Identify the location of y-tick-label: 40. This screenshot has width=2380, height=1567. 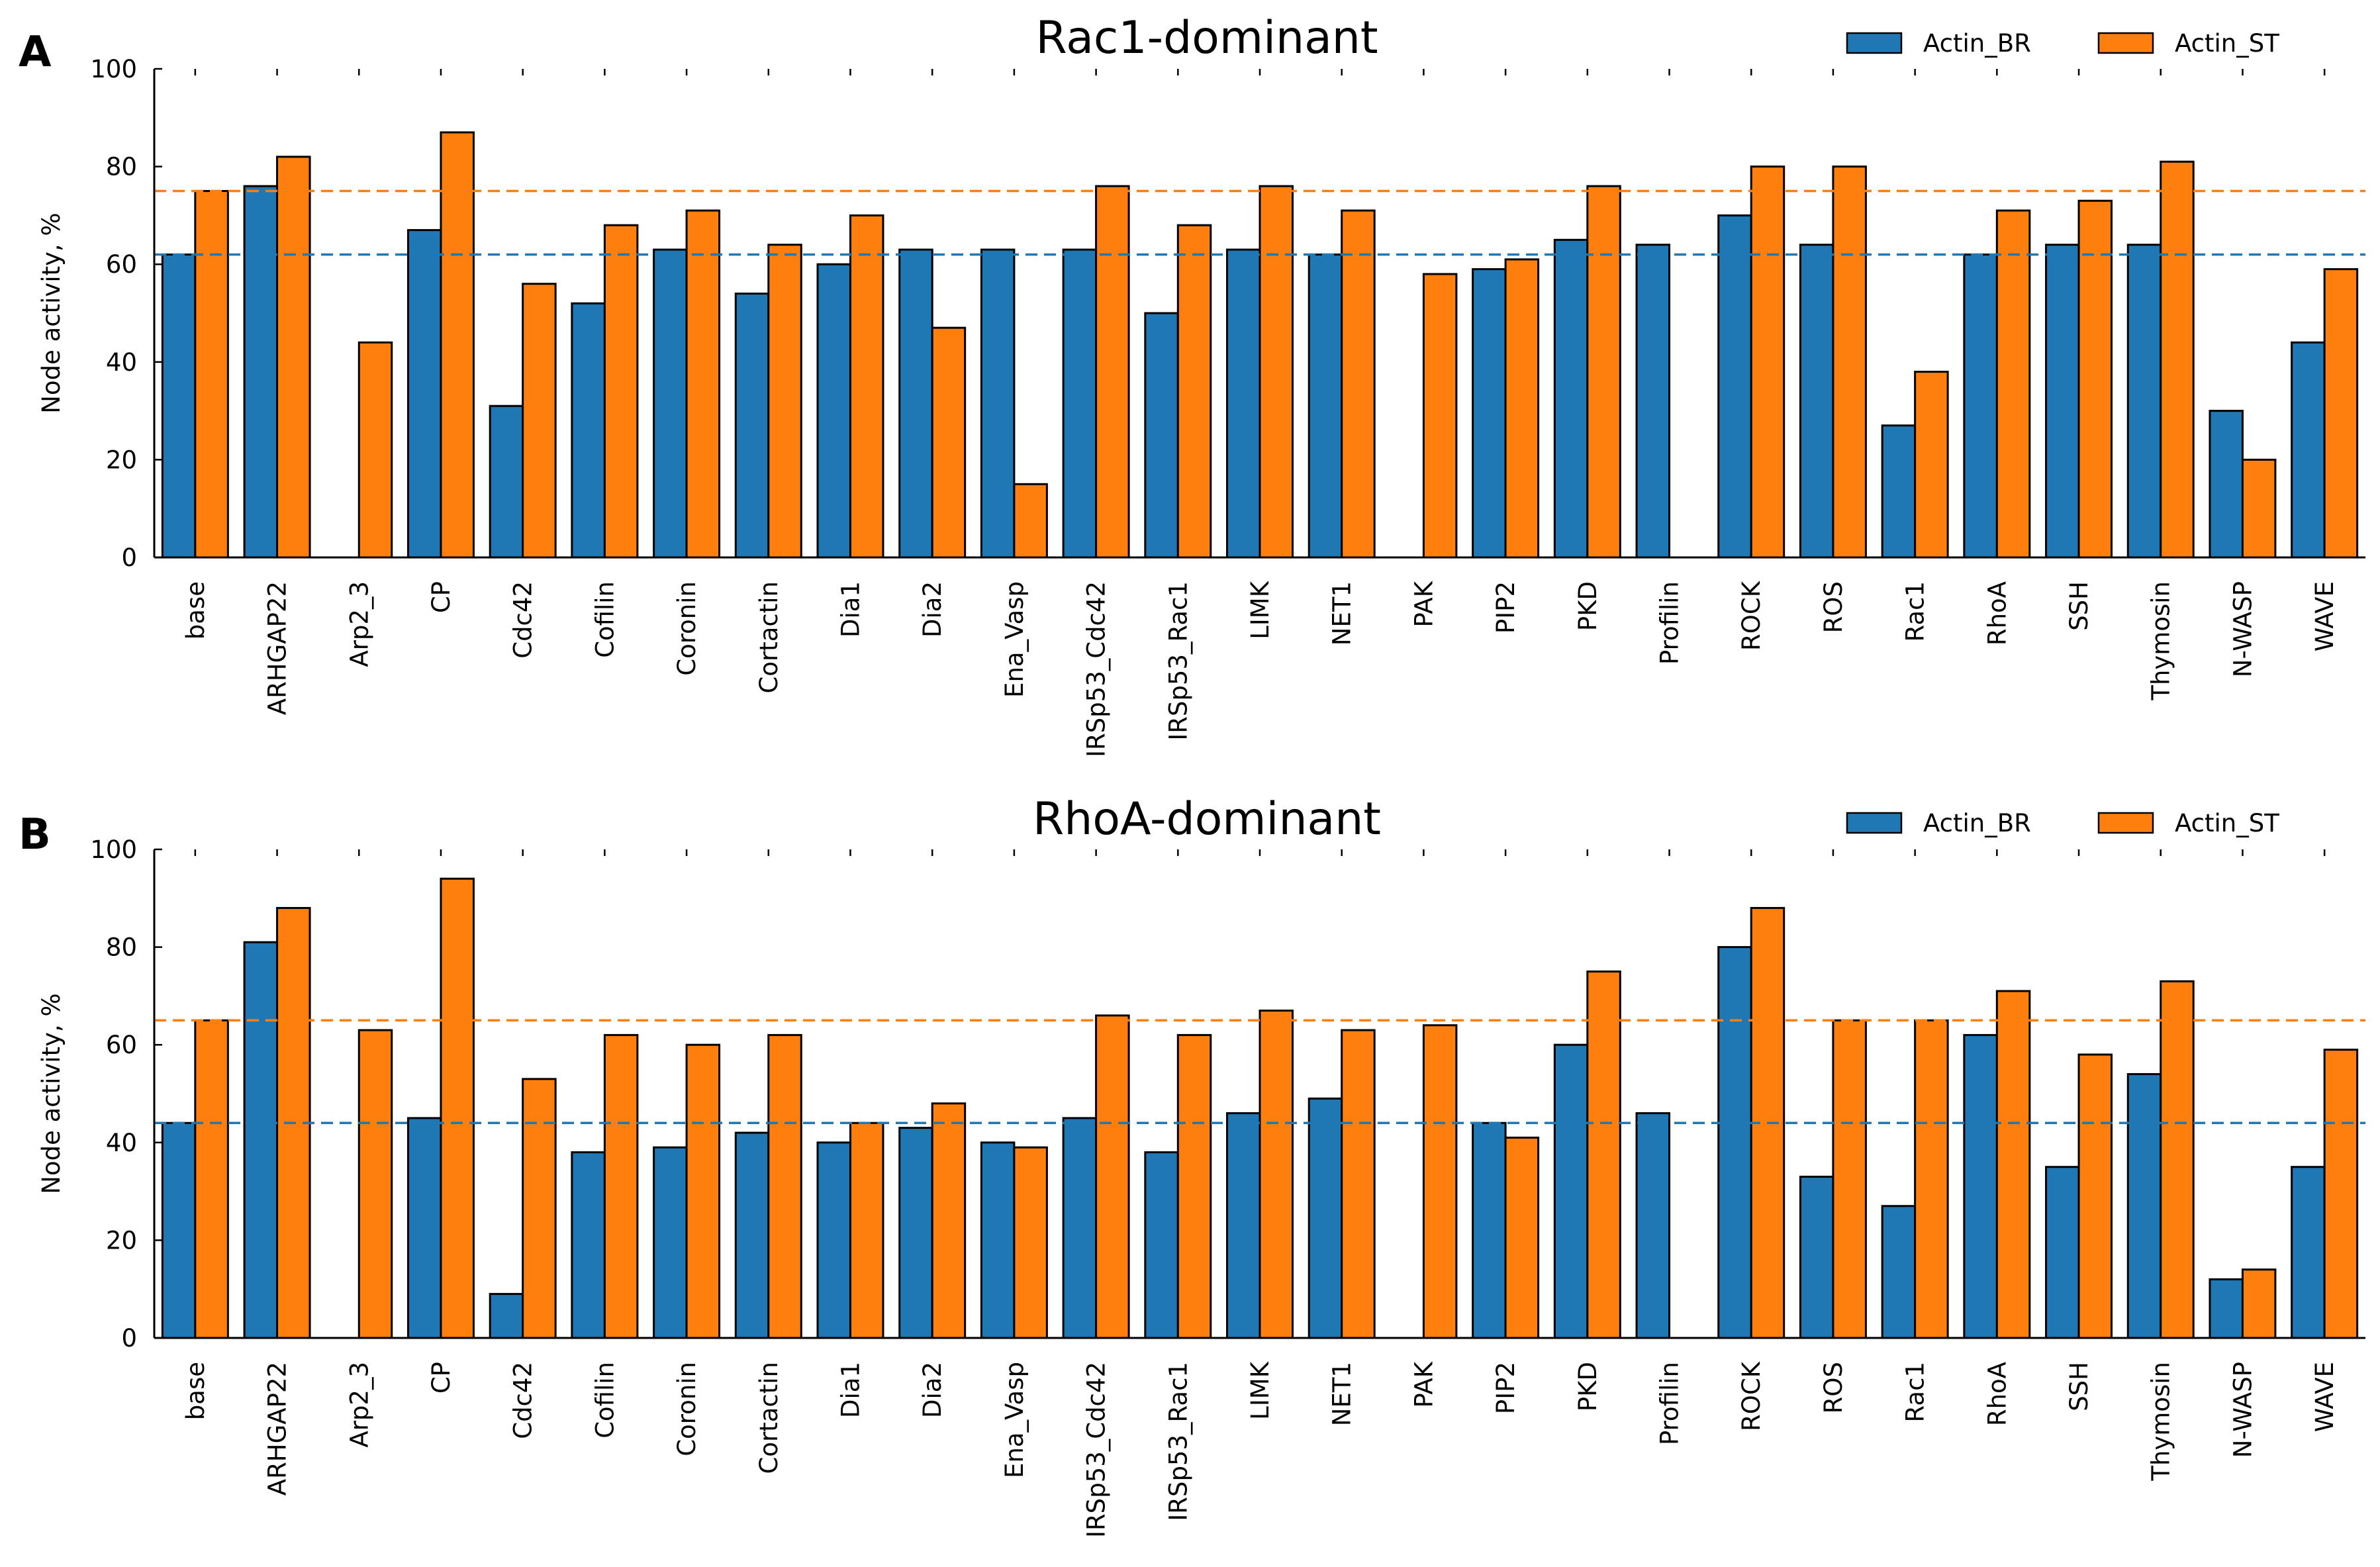
(121, 1143).